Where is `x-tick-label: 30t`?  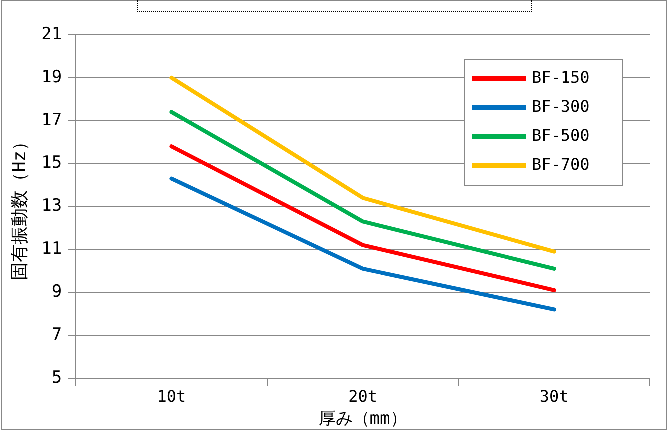
x-tick-label: 30t is located at coordinates (554, 396).